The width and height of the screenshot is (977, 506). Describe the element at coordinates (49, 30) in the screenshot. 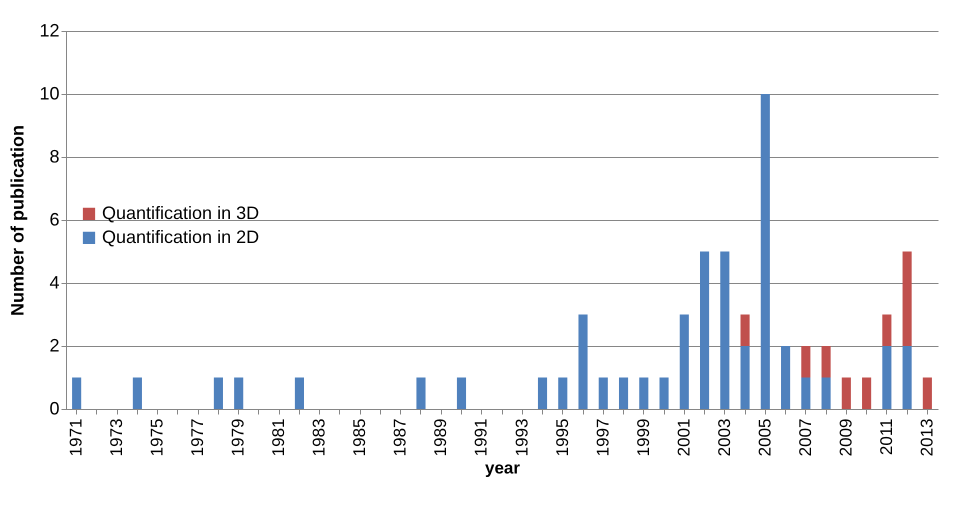

I see `y-tick-label: 12` at that location.